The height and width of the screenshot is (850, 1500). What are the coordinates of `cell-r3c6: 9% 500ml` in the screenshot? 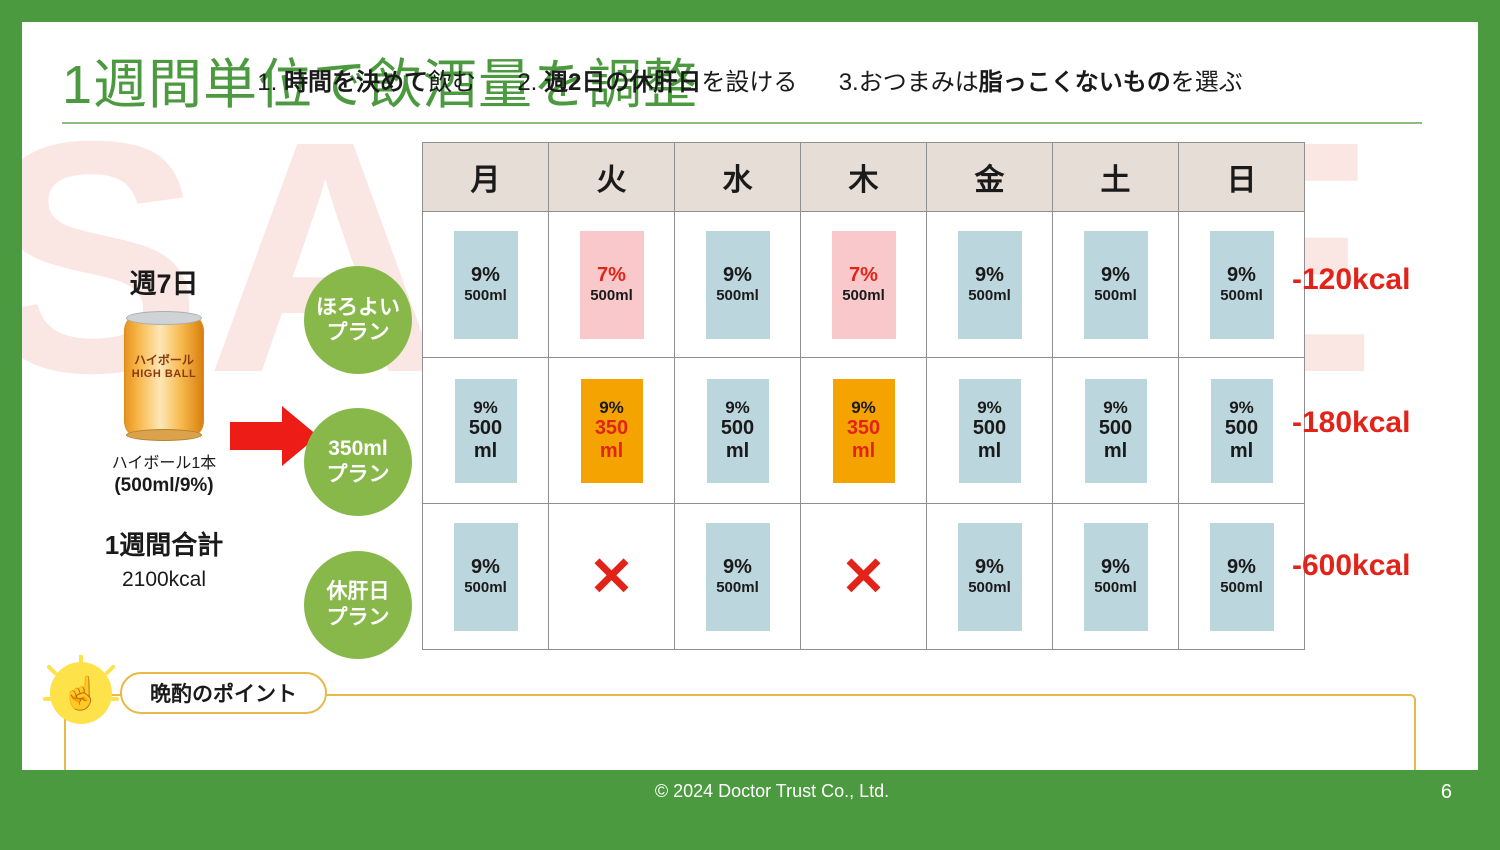 It's located at (1115, 576).